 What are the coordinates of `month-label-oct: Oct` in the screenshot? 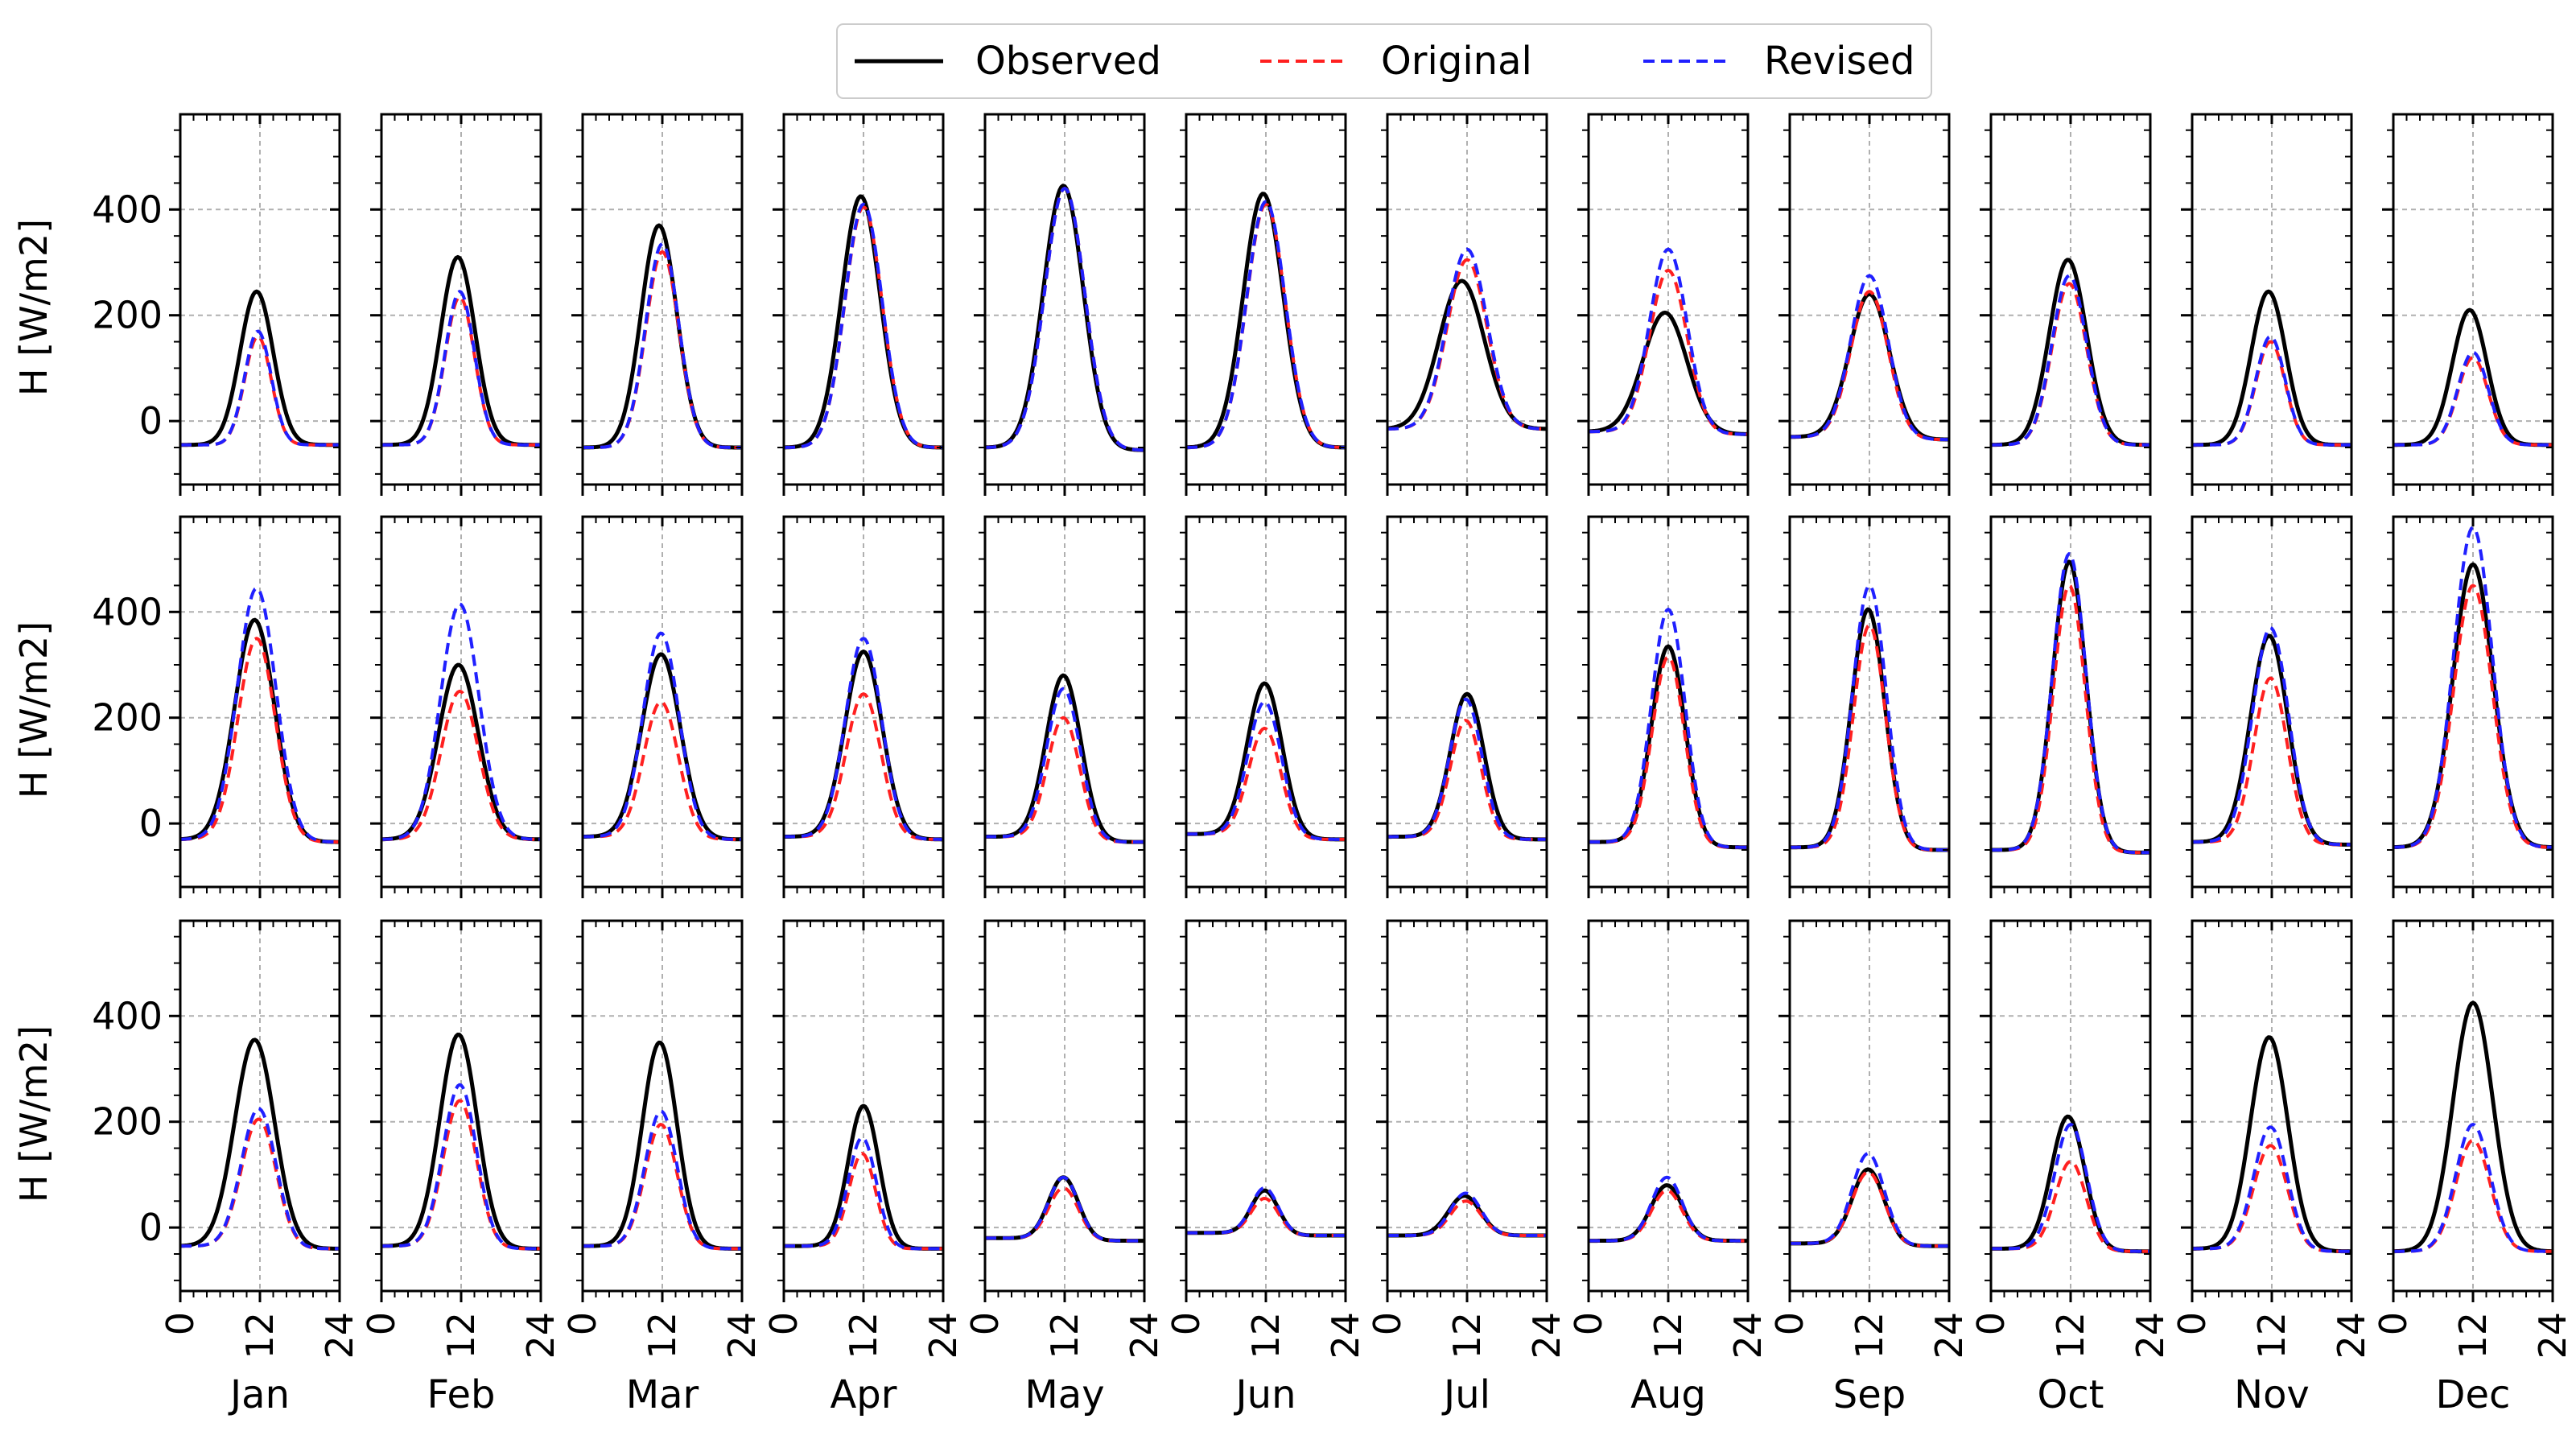 It's located at (2071, 1394).